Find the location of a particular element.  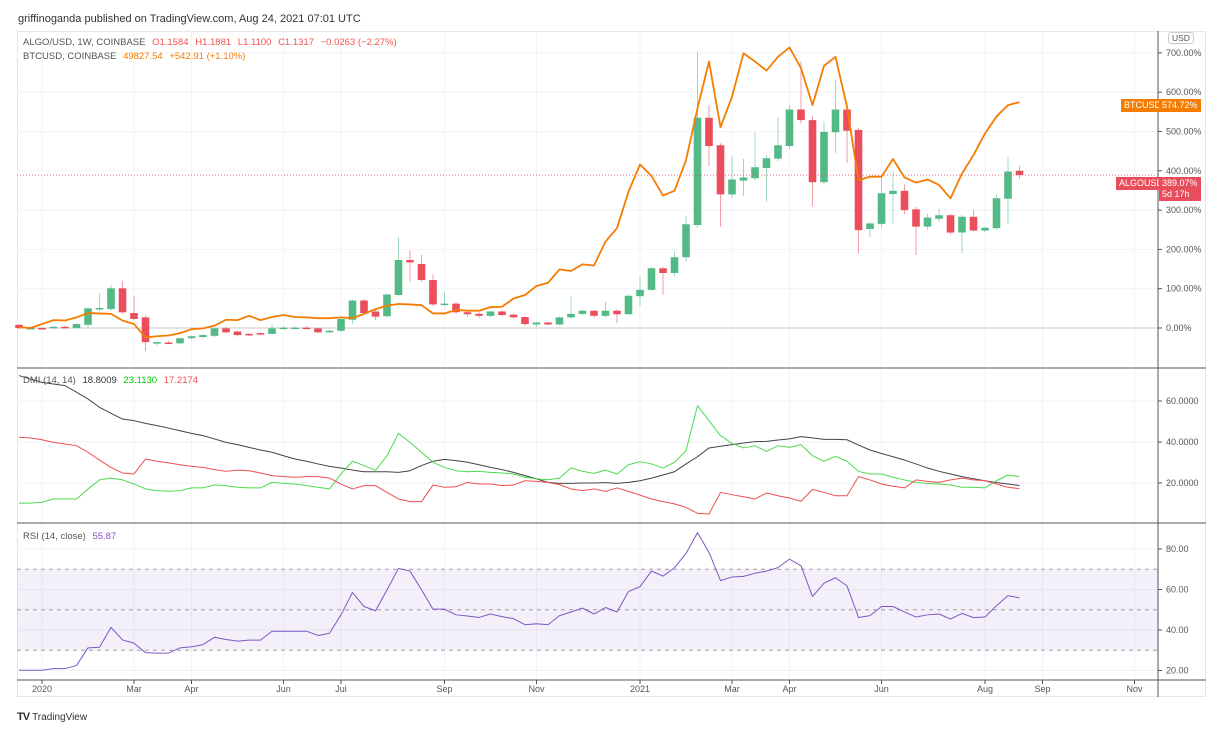

compare-symbol: BTCUSD, COINBASE is located at coordinates (70, 56).